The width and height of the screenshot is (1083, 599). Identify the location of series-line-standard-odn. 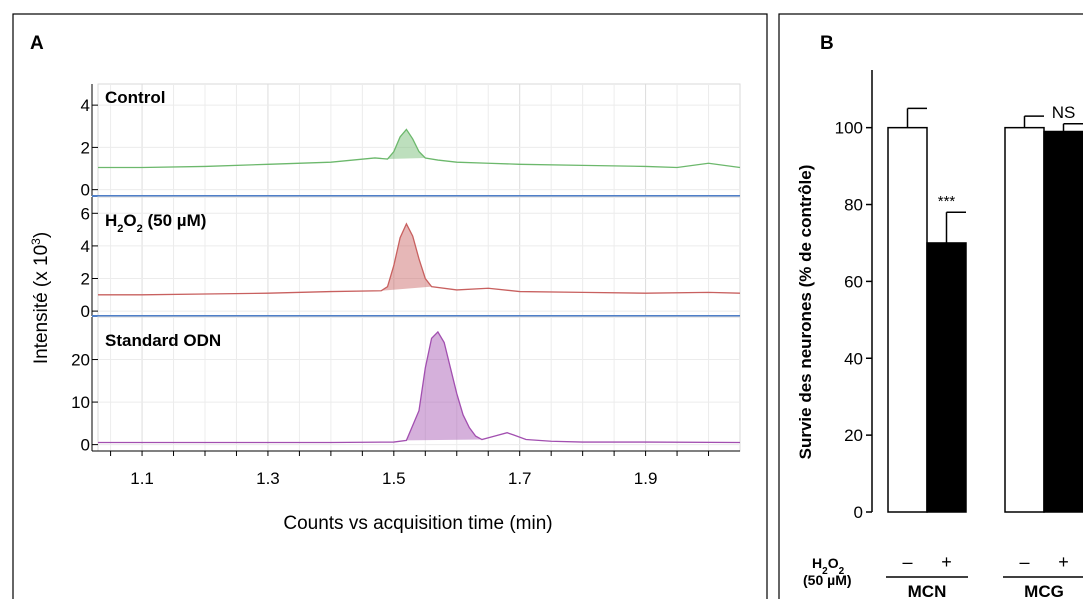
(419, 387).